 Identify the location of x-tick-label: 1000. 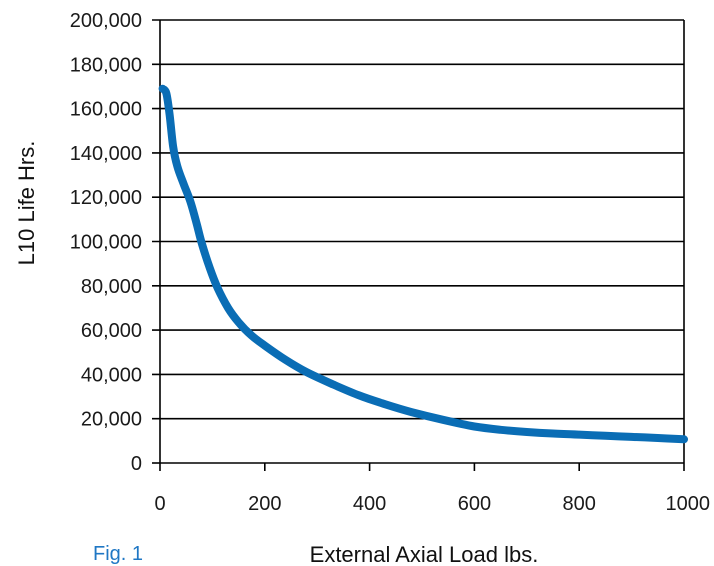
(688, 504).